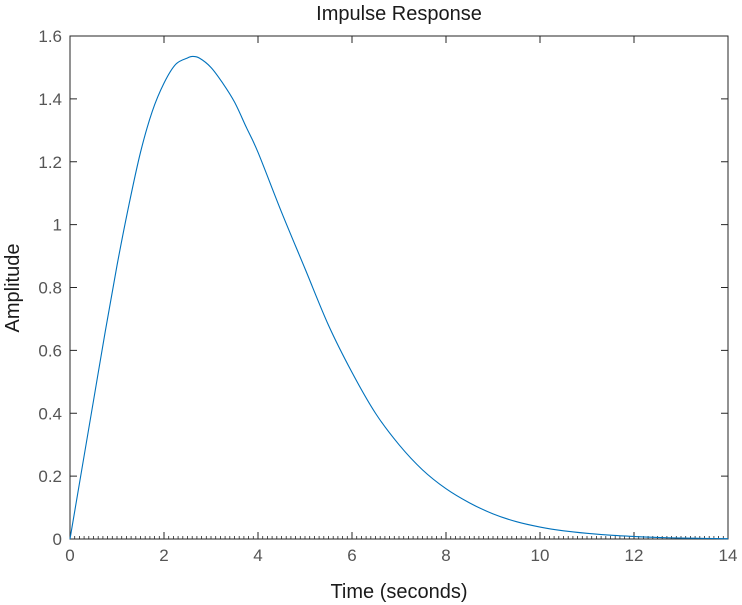  Describe the element at coordinates (398, 592) in the screenshot. I see `x-axis-label: Time (seconds)` at that location.